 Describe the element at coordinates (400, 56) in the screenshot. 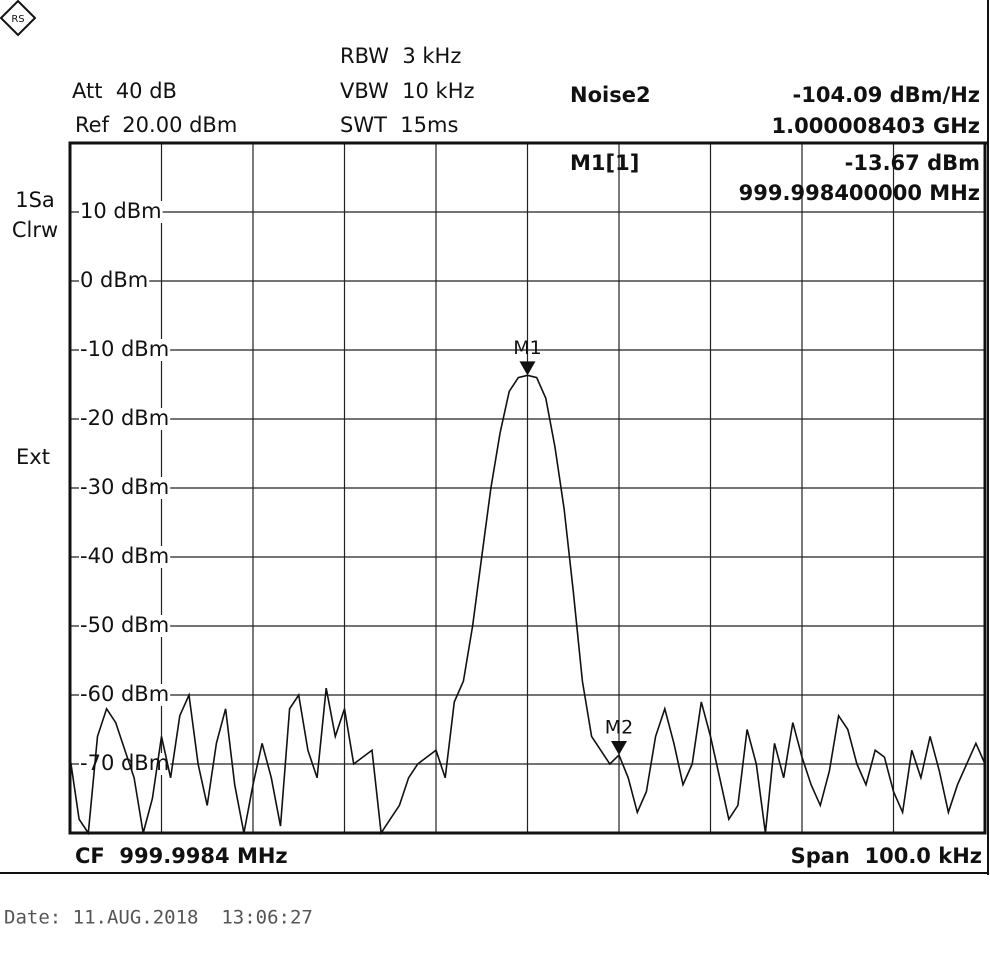

I see `rbw: RBW 3 kHz` at that location.